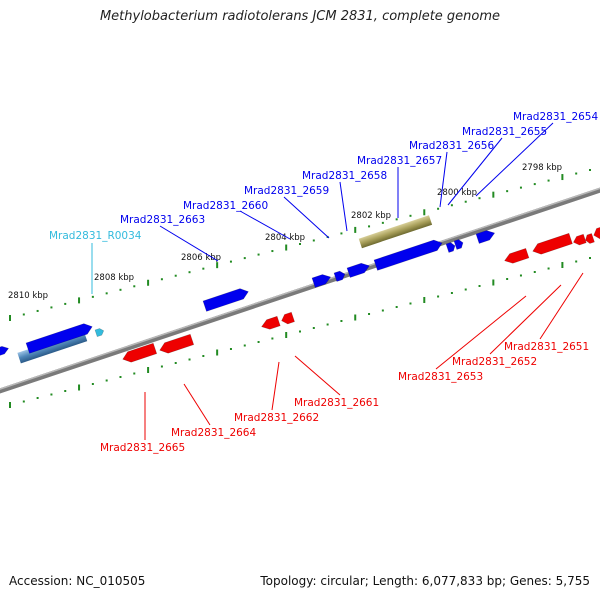 The height and width of the screenshot is (600, 600). I want to click on kbp-label: 2798 kbp, so click(542, 168).